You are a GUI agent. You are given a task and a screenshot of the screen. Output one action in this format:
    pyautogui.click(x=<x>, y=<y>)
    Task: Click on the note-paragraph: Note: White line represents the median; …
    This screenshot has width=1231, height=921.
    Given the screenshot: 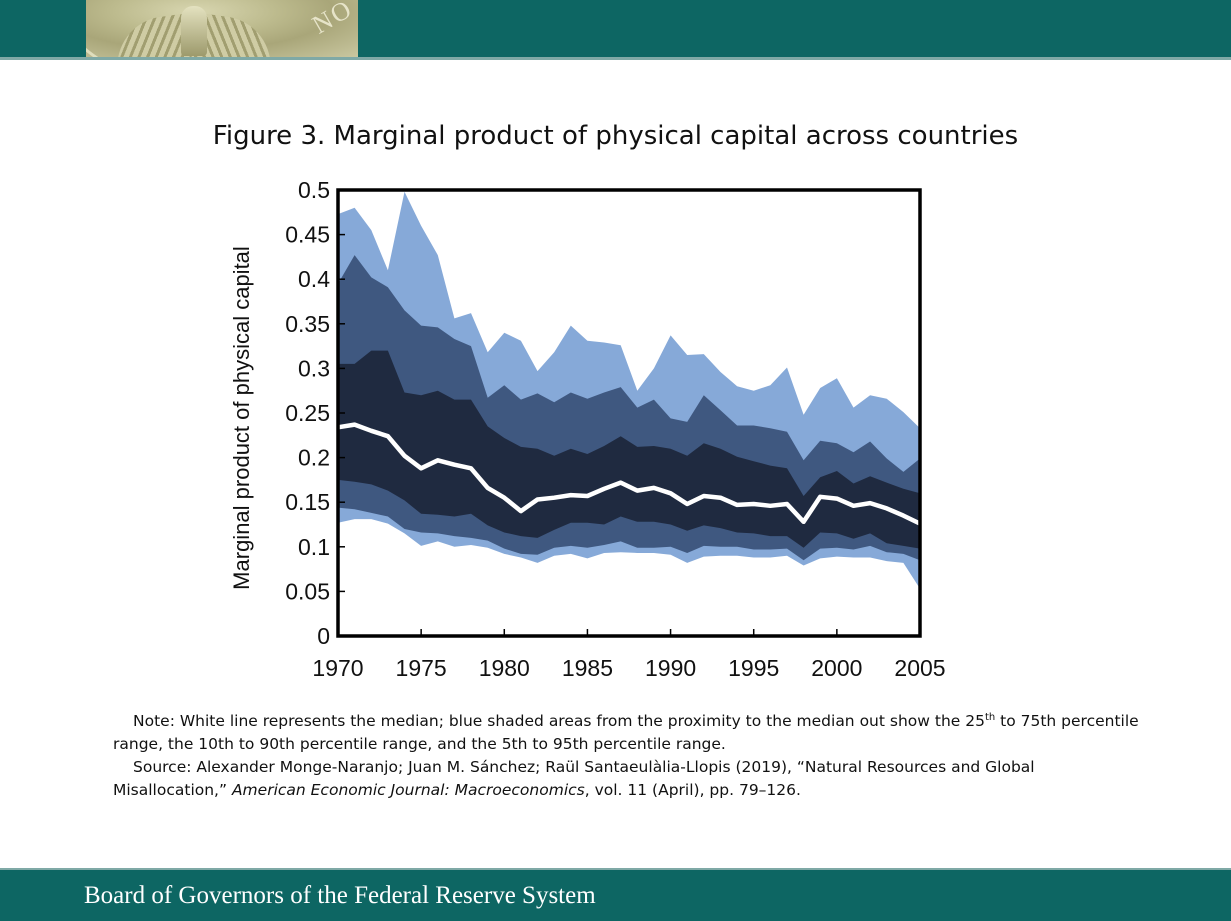 What is the action you would take?
    pyautogui.click(x=633, y=733)
    